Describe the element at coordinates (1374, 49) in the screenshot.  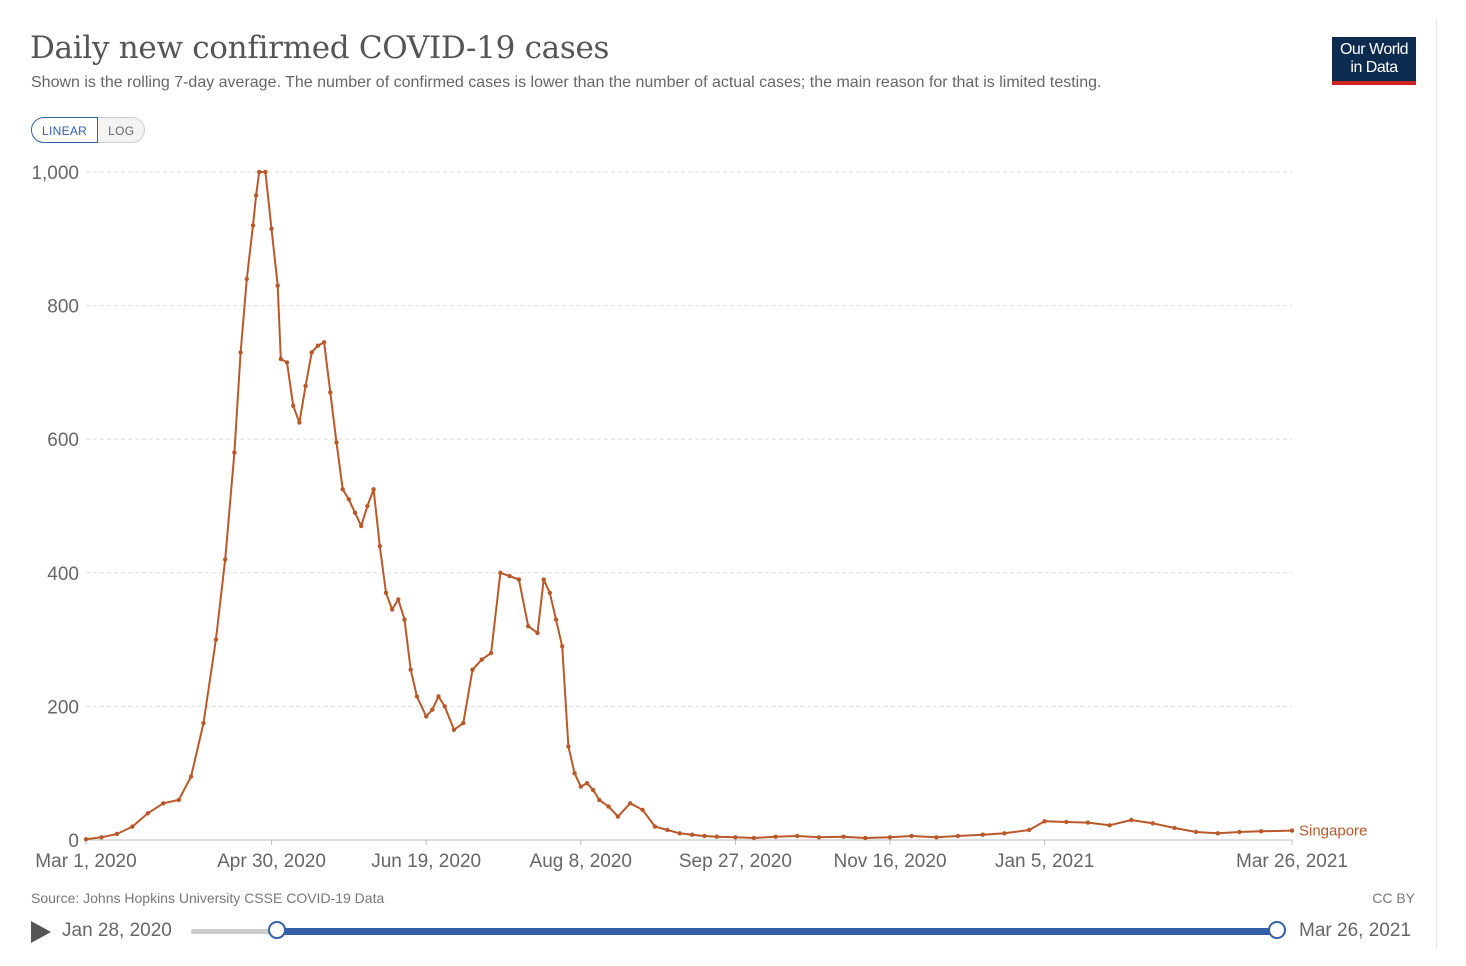
I see `logo-line-1: Our World` at that location.